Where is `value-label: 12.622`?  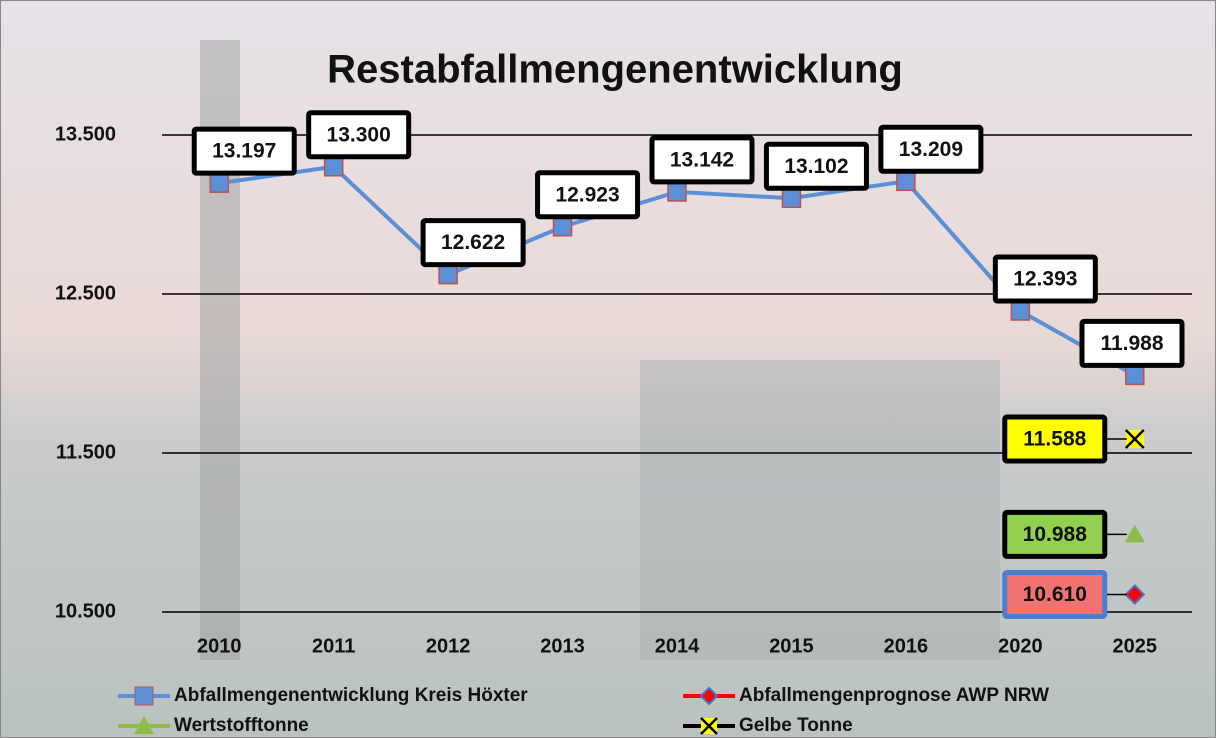
value-label: 12.622 is located at coordinates (473, 242).